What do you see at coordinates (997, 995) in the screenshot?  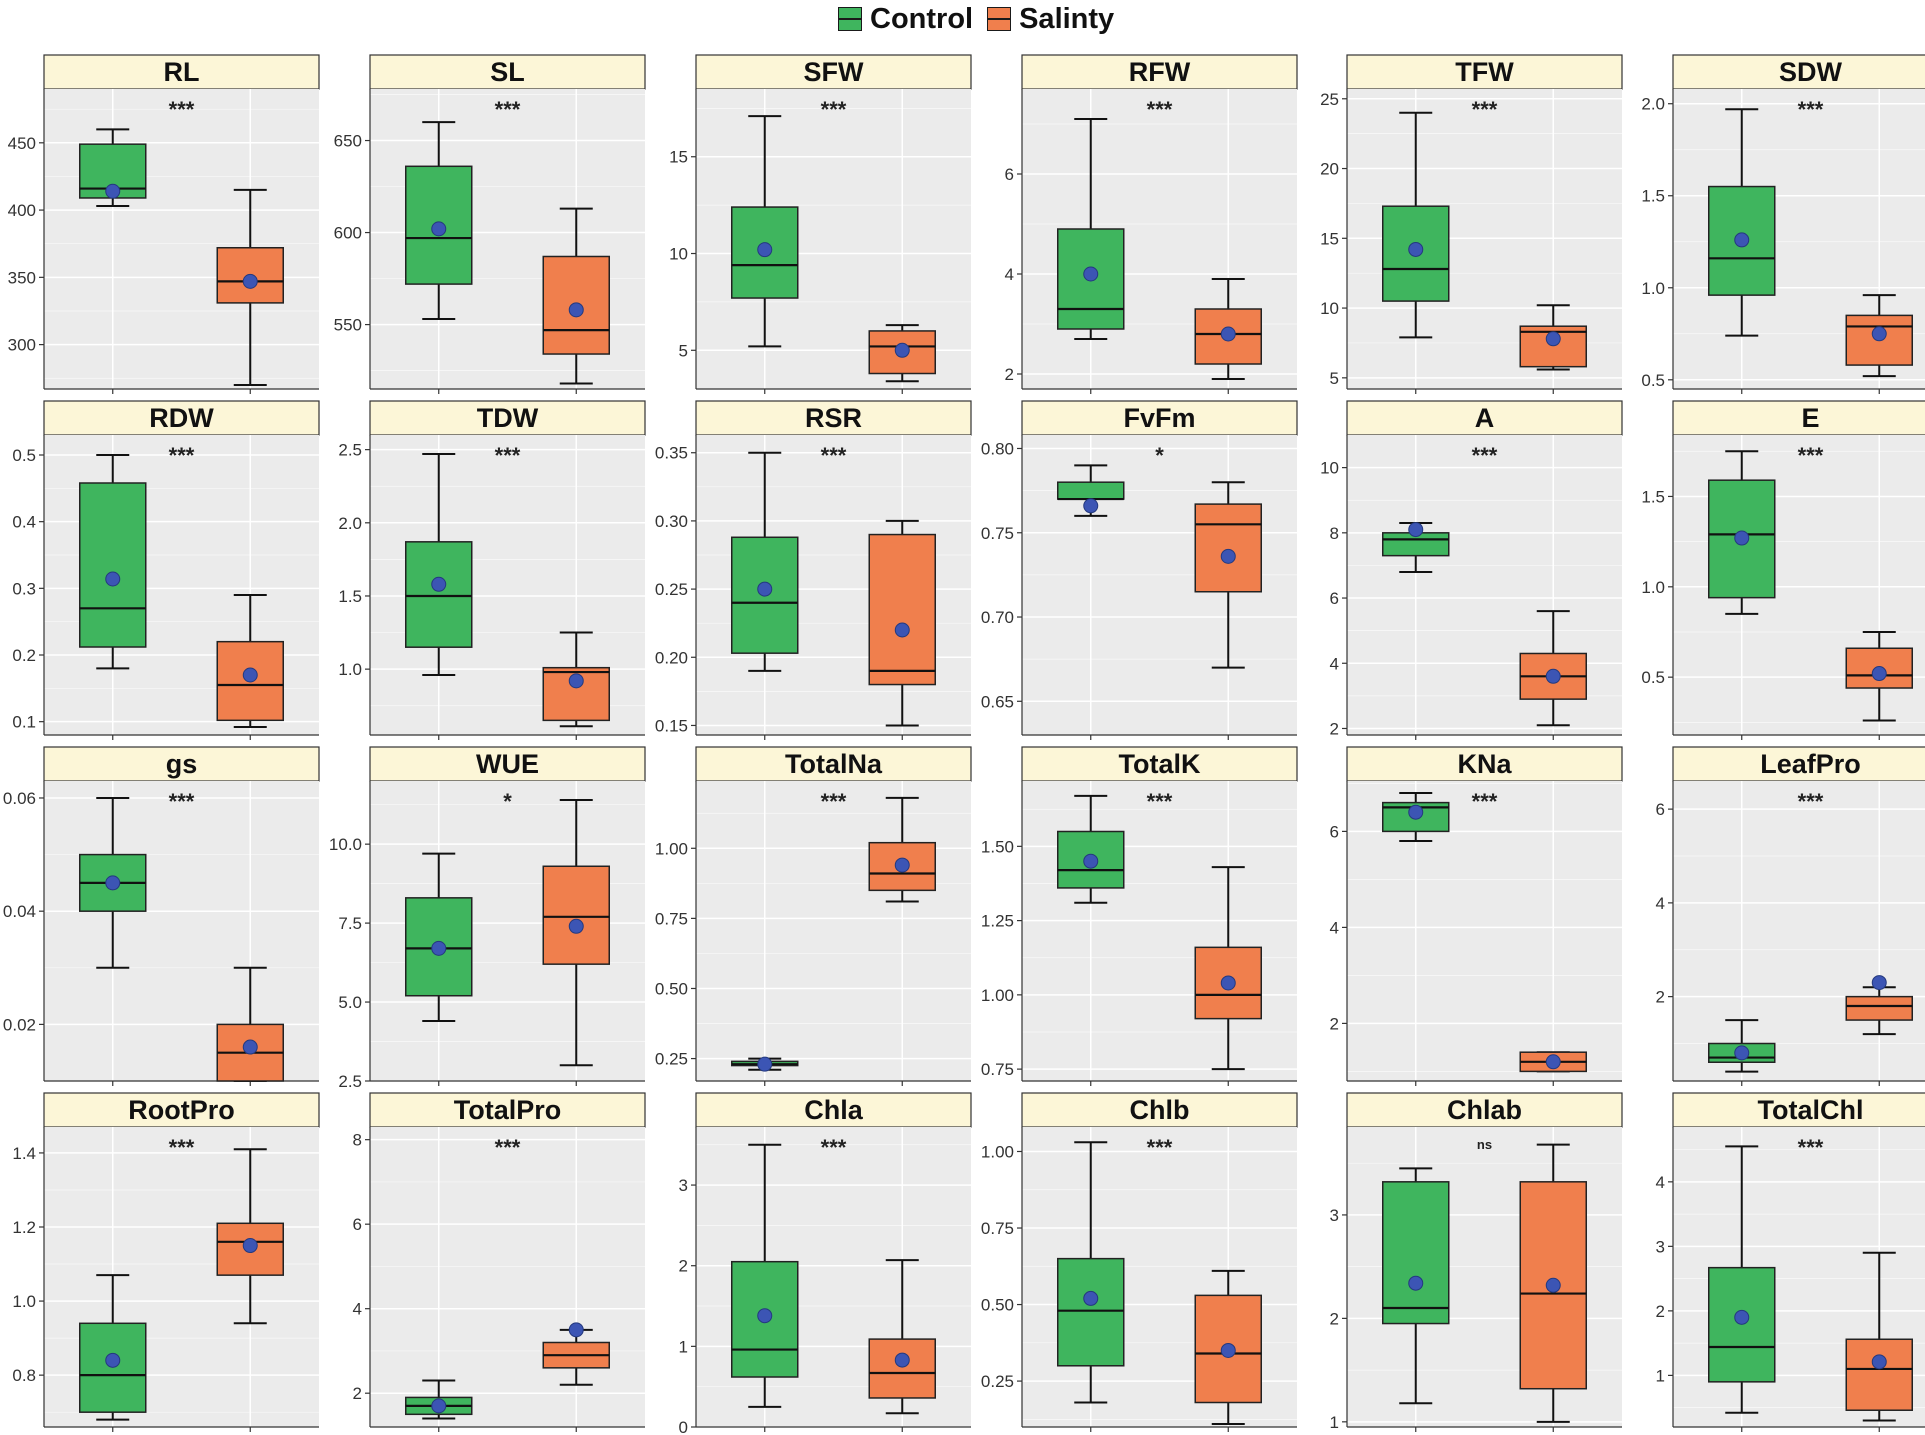 I see `y-tick-label: 1.00` at bounding box center [997, 995].